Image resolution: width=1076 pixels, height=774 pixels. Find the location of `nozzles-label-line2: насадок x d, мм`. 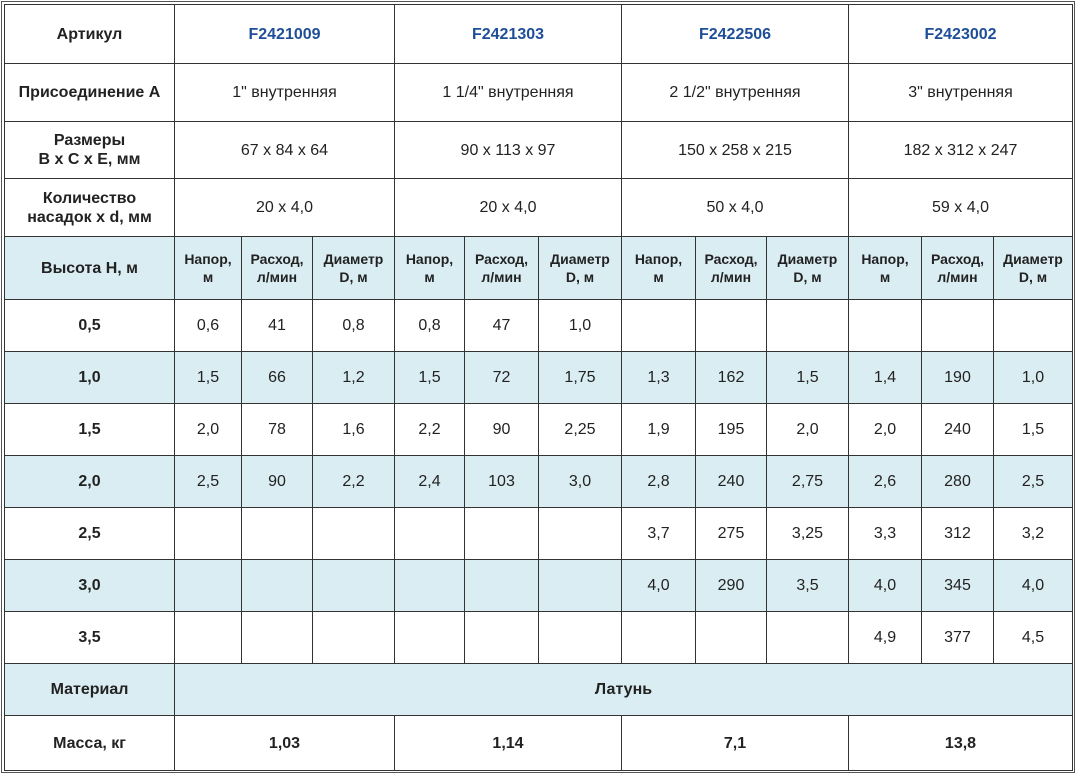

nozzles-label-line2: насадок x d, мм is located at coordinates (89, 217).